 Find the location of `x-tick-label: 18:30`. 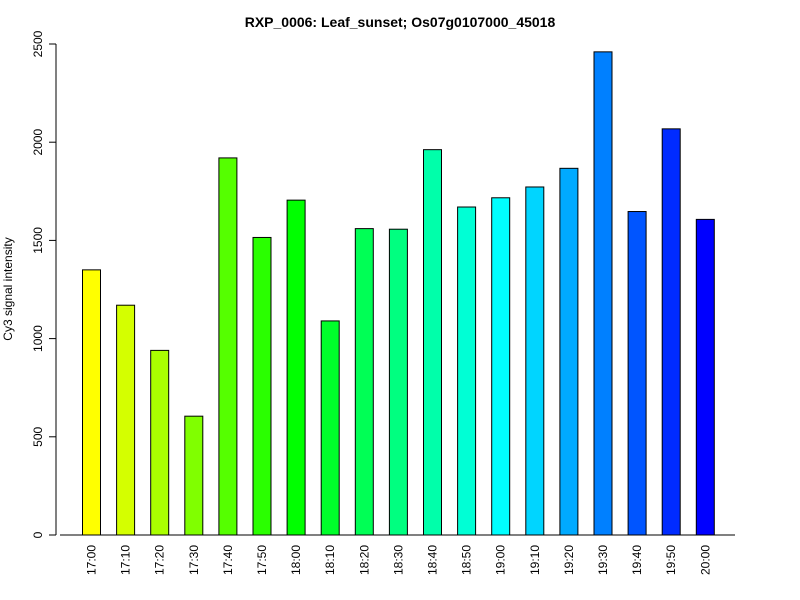

x-tick-label: 18:30 is located at coordinates (398, 560).